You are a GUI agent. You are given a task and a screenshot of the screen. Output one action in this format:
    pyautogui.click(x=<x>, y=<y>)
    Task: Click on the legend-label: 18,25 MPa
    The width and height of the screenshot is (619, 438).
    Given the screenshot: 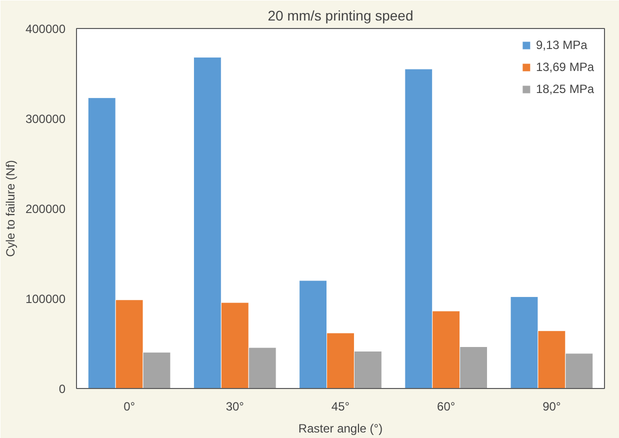 What is the action you would take?
    pyautogui.click(x=565, y=89)
    